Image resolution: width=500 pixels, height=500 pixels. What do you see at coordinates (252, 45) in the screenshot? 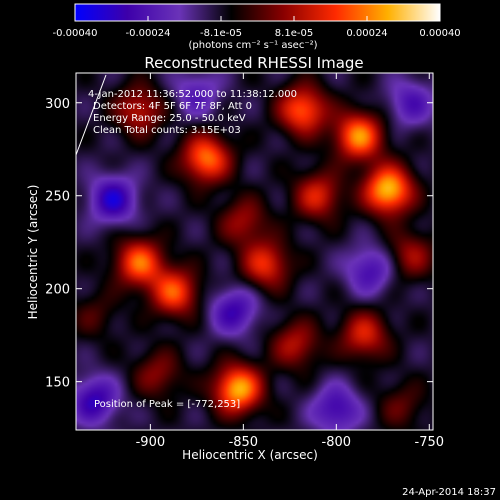
I see `colorbar-units-label: (photons cm⁻² s⁻¹ asec⁻²)` at bounding box center [252, 45].